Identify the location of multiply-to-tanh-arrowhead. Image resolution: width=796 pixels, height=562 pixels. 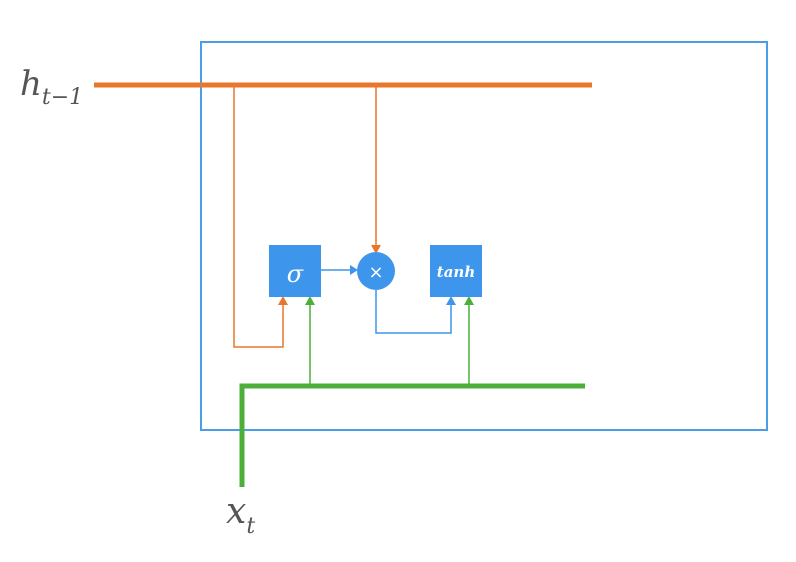
(451, 300).